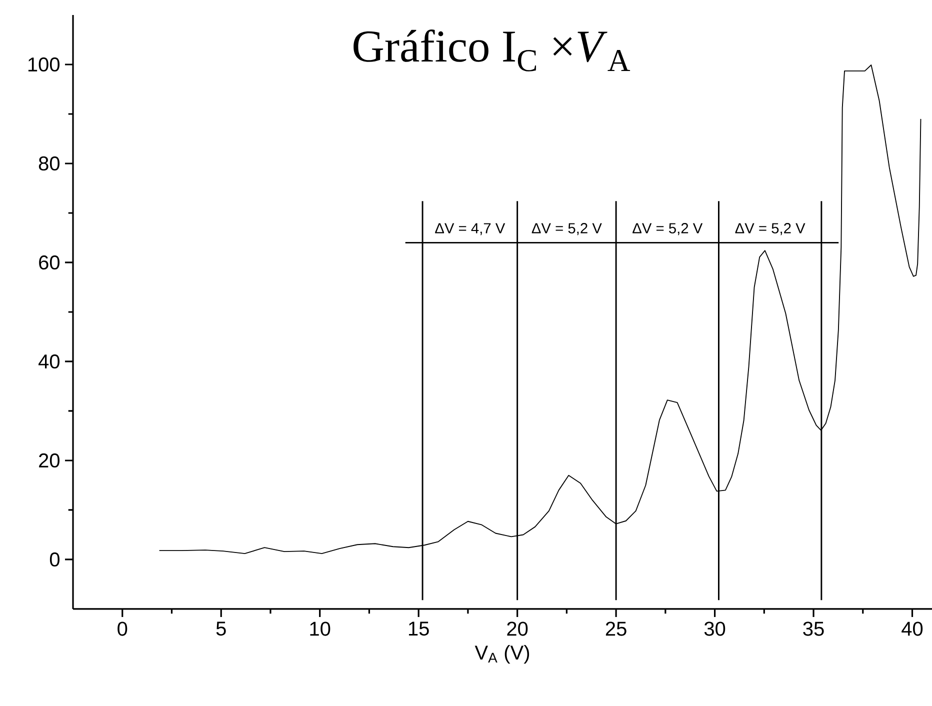 The height and width of the screenshot is (706, 932). What do you see at coordinates (912, 629) in the screenshot?
I see `x-tick-label: 40` at bounding box center [912, 629].